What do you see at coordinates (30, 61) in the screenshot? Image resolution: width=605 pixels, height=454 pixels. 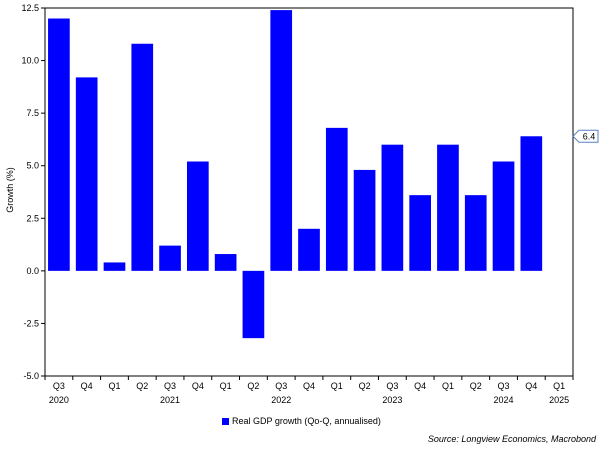 I see `y-tick-label: 10.0` at bounding box center [30, 61].